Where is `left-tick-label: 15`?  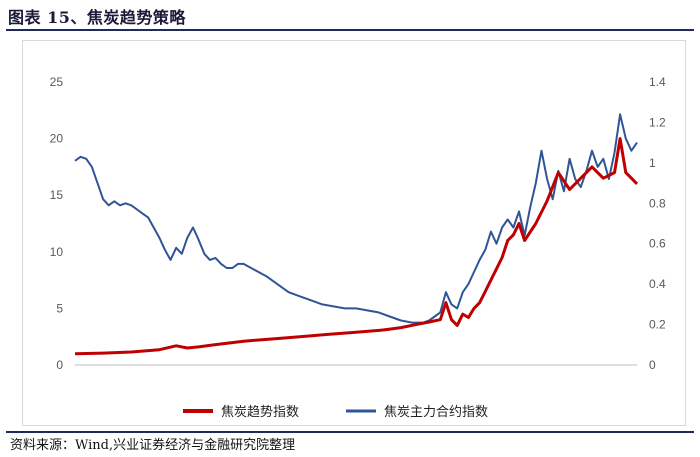 left-tick-label: 15 is located at coordinates (57, 195).